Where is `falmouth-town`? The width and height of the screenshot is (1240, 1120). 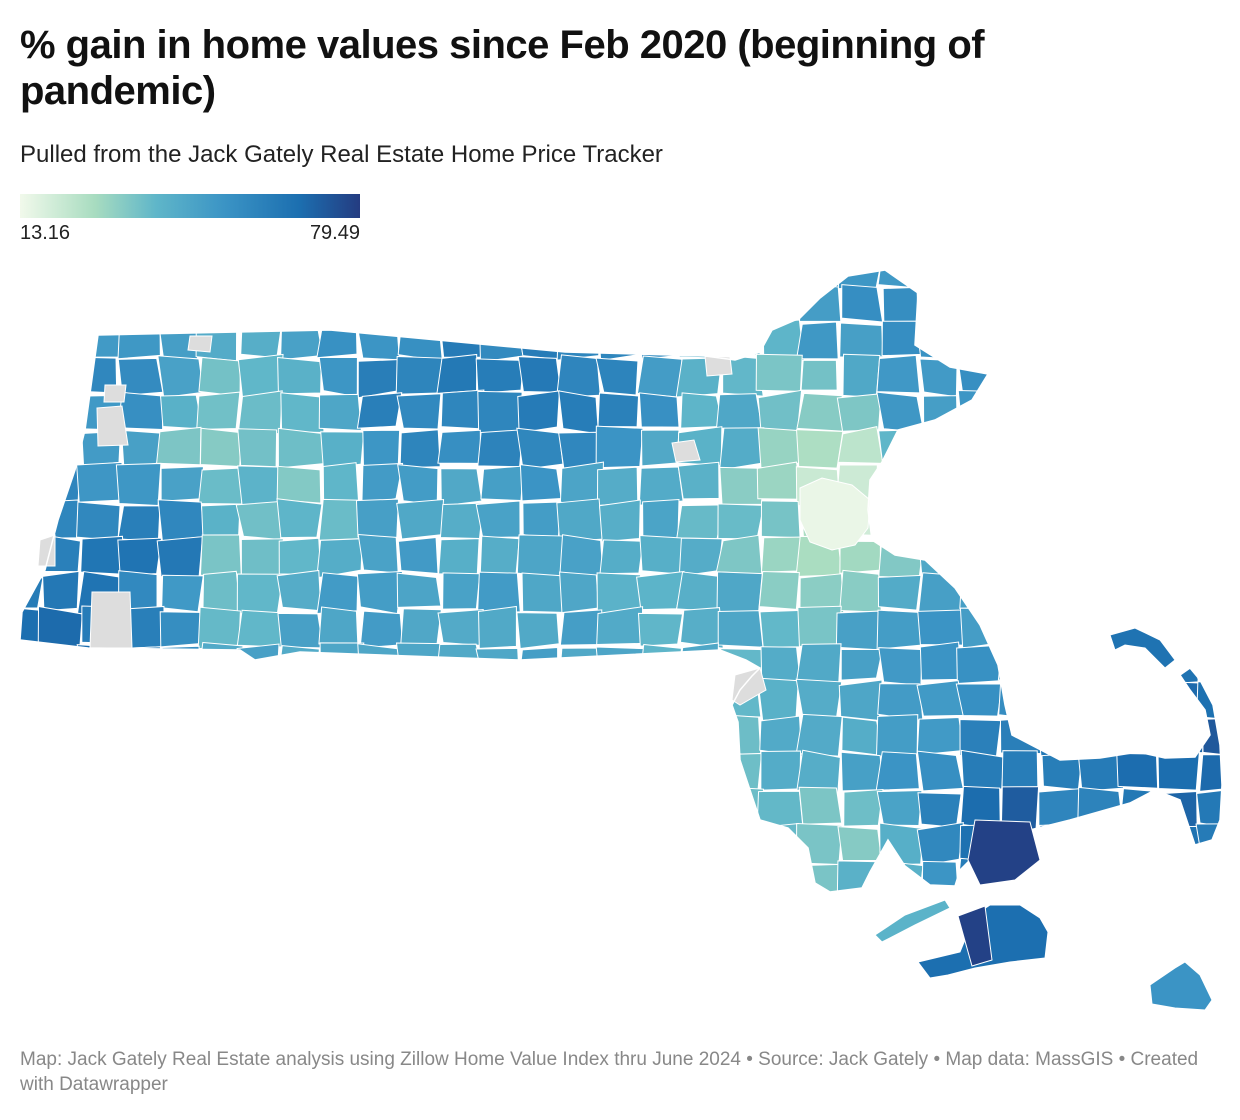 falmouth-town is located at coordinates (1004, 852).